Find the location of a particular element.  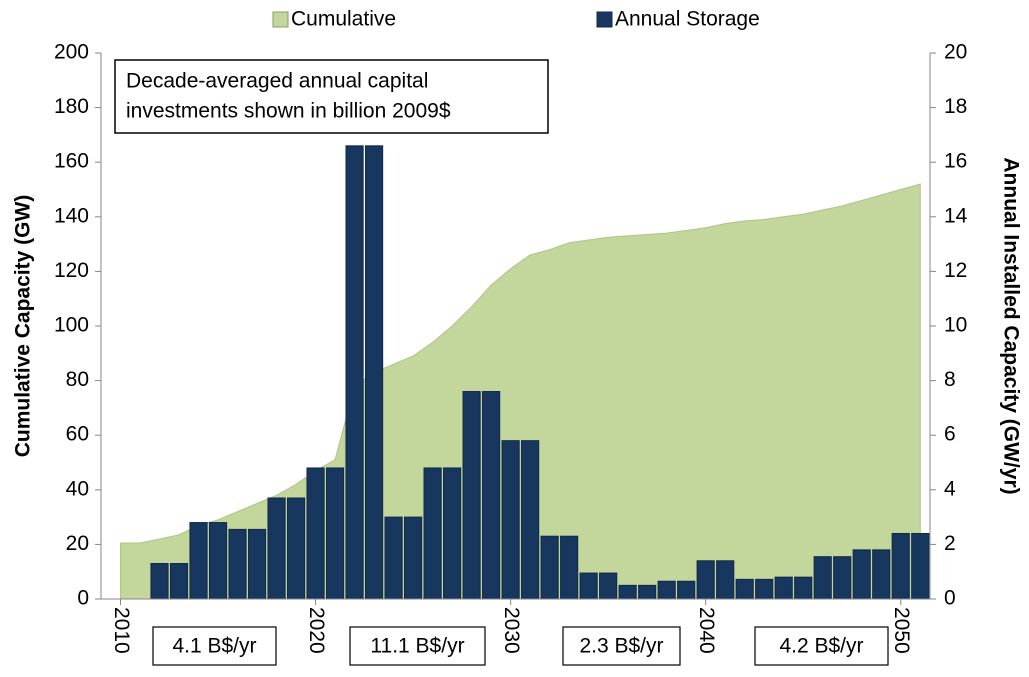

decade-label: 2.3 B$/yr is located at coordinates (621, 646).